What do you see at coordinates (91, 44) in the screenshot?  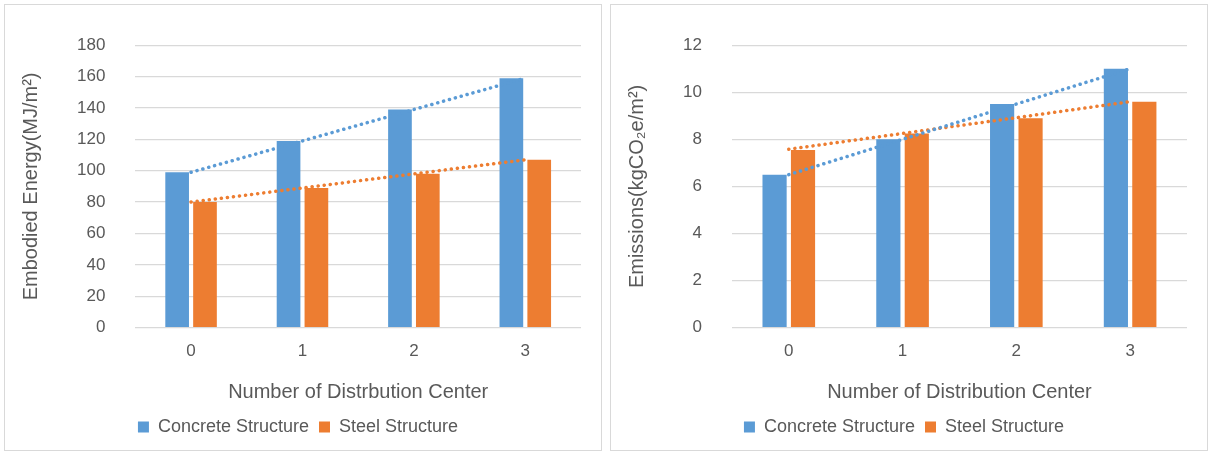 I see `y-tick-label: 180` at bounding box center [91, 44].